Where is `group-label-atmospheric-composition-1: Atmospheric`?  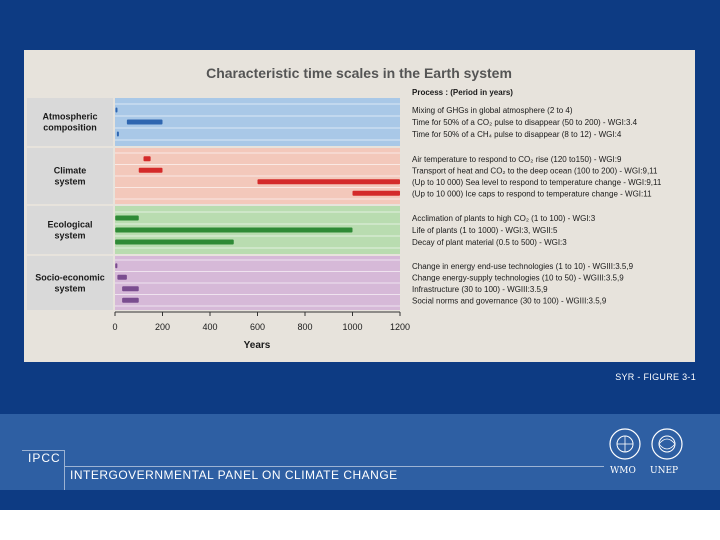 group-label-atmospheric-composition-1: Atmospheric is located at coordinates (69, 117).